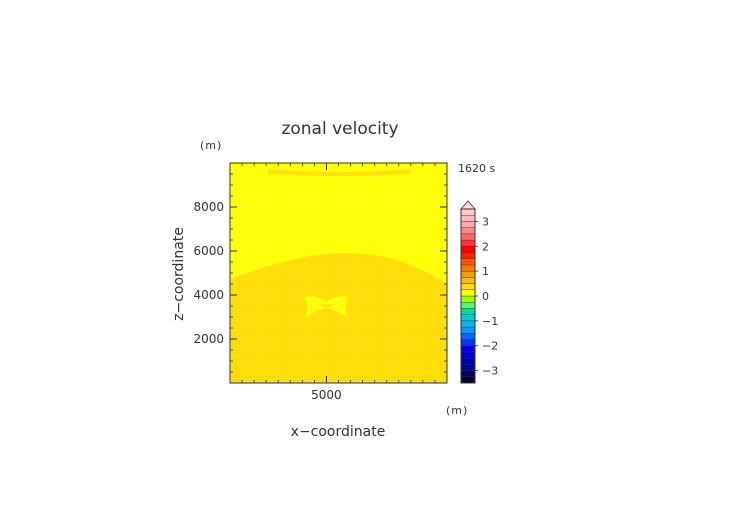 Image resolution: width=752 pixels, height=532 pixels. What do you see at coordinates (490, 321) in the screenshot?
I see `colorbar-tick-label: −1` at bounding box center [490, 321].